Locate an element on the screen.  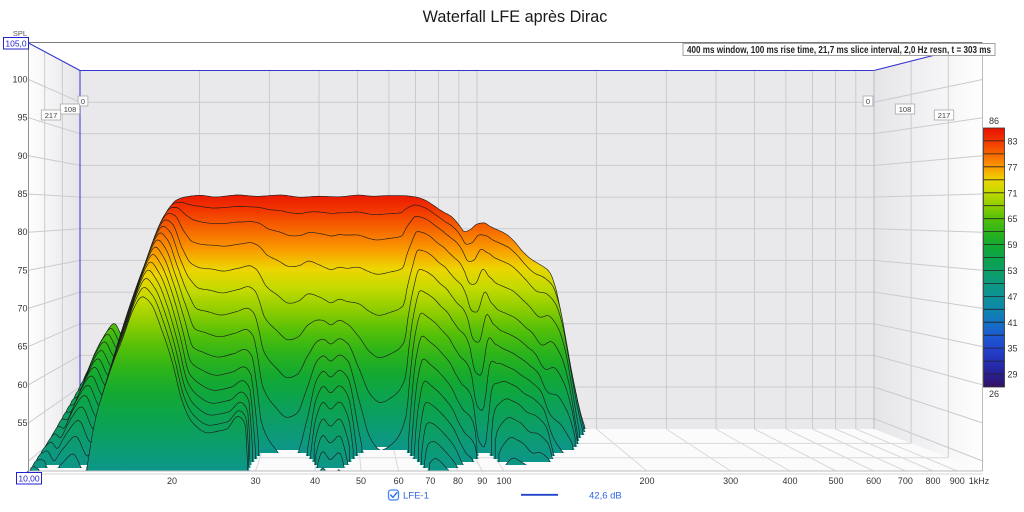
svg-text: 77 is located at coordinates (1013, 167).